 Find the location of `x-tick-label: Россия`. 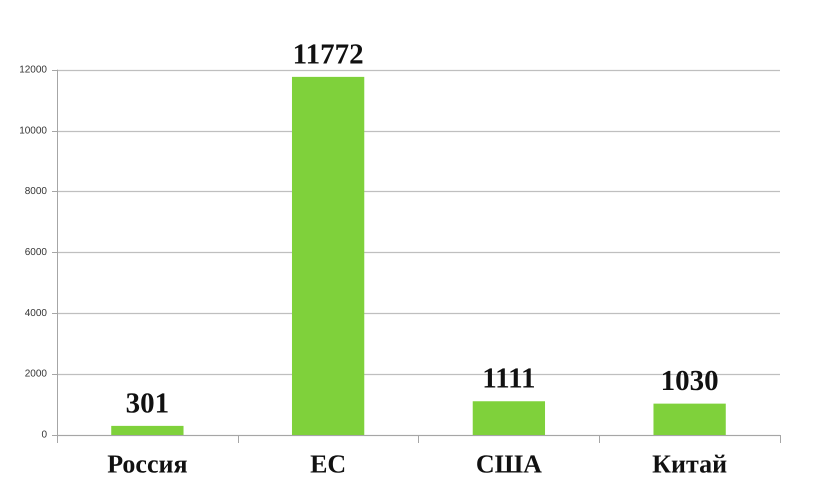

x-tick-label: Россия is located at coordinates (147, 464).